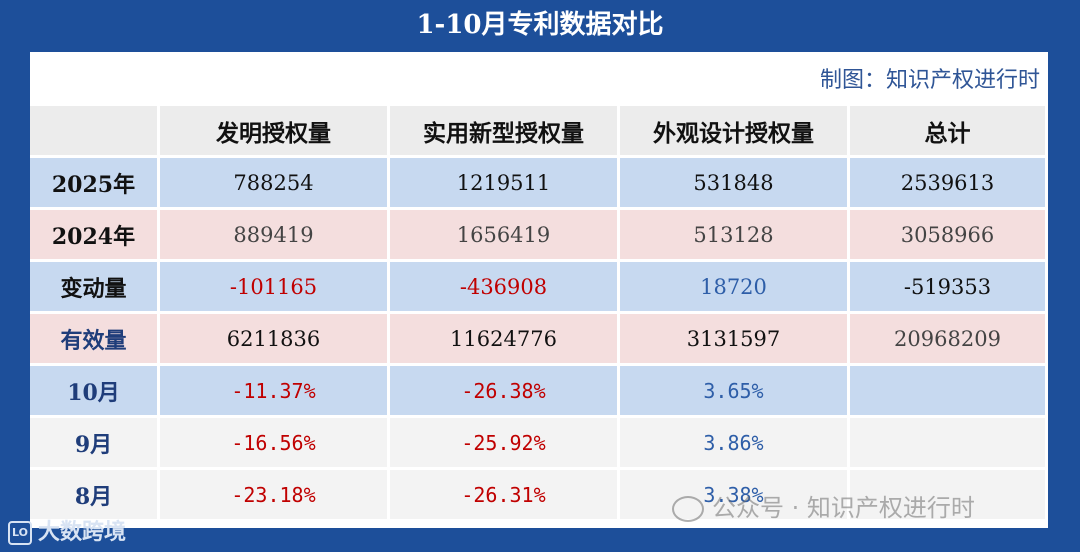 The width and height of the screenshot is (1080, 552). Describe the element at coordinates (95, 340) in the screenshot. I see `row-label: 有效量` at that location.